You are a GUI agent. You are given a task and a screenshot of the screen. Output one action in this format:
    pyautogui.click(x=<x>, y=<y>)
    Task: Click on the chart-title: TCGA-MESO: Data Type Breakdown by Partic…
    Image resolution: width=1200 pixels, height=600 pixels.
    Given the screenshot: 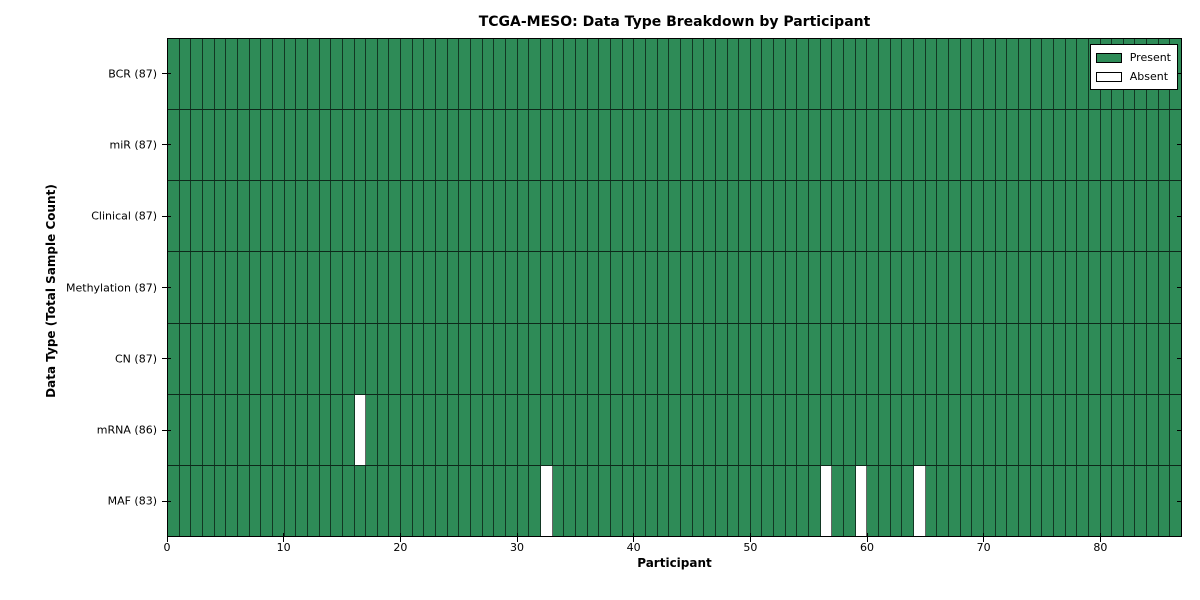 What is the action you would take?
    pyautogui.click(x=674, y=22)
    